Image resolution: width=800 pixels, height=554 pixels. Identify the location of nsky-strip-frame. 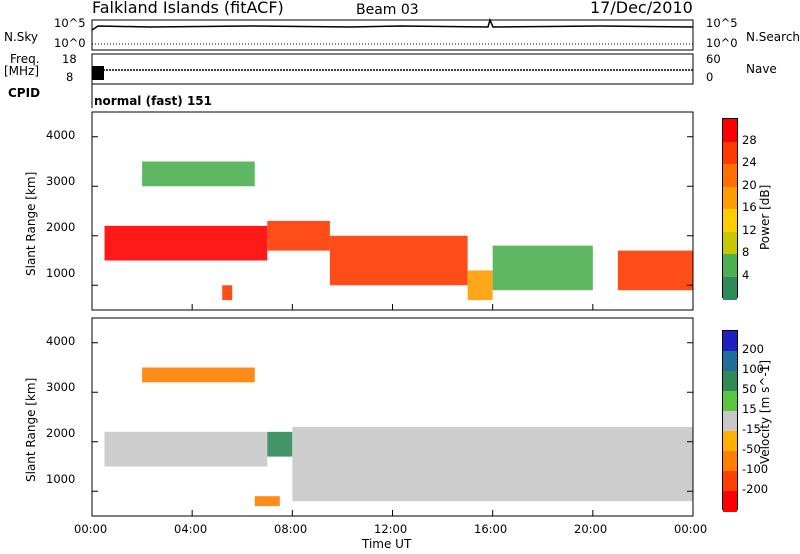
(392, 35).